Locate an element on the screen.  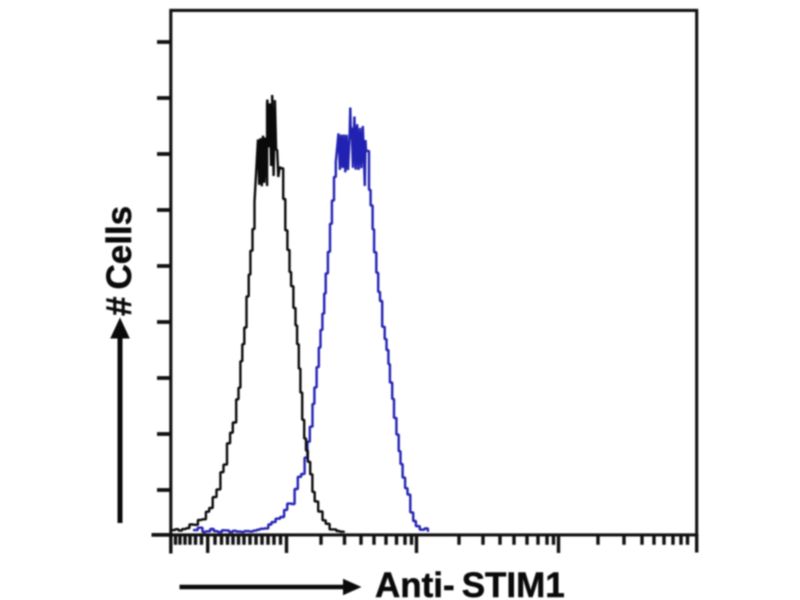
svg-text: # Cells is located at coordinates (119, 261).